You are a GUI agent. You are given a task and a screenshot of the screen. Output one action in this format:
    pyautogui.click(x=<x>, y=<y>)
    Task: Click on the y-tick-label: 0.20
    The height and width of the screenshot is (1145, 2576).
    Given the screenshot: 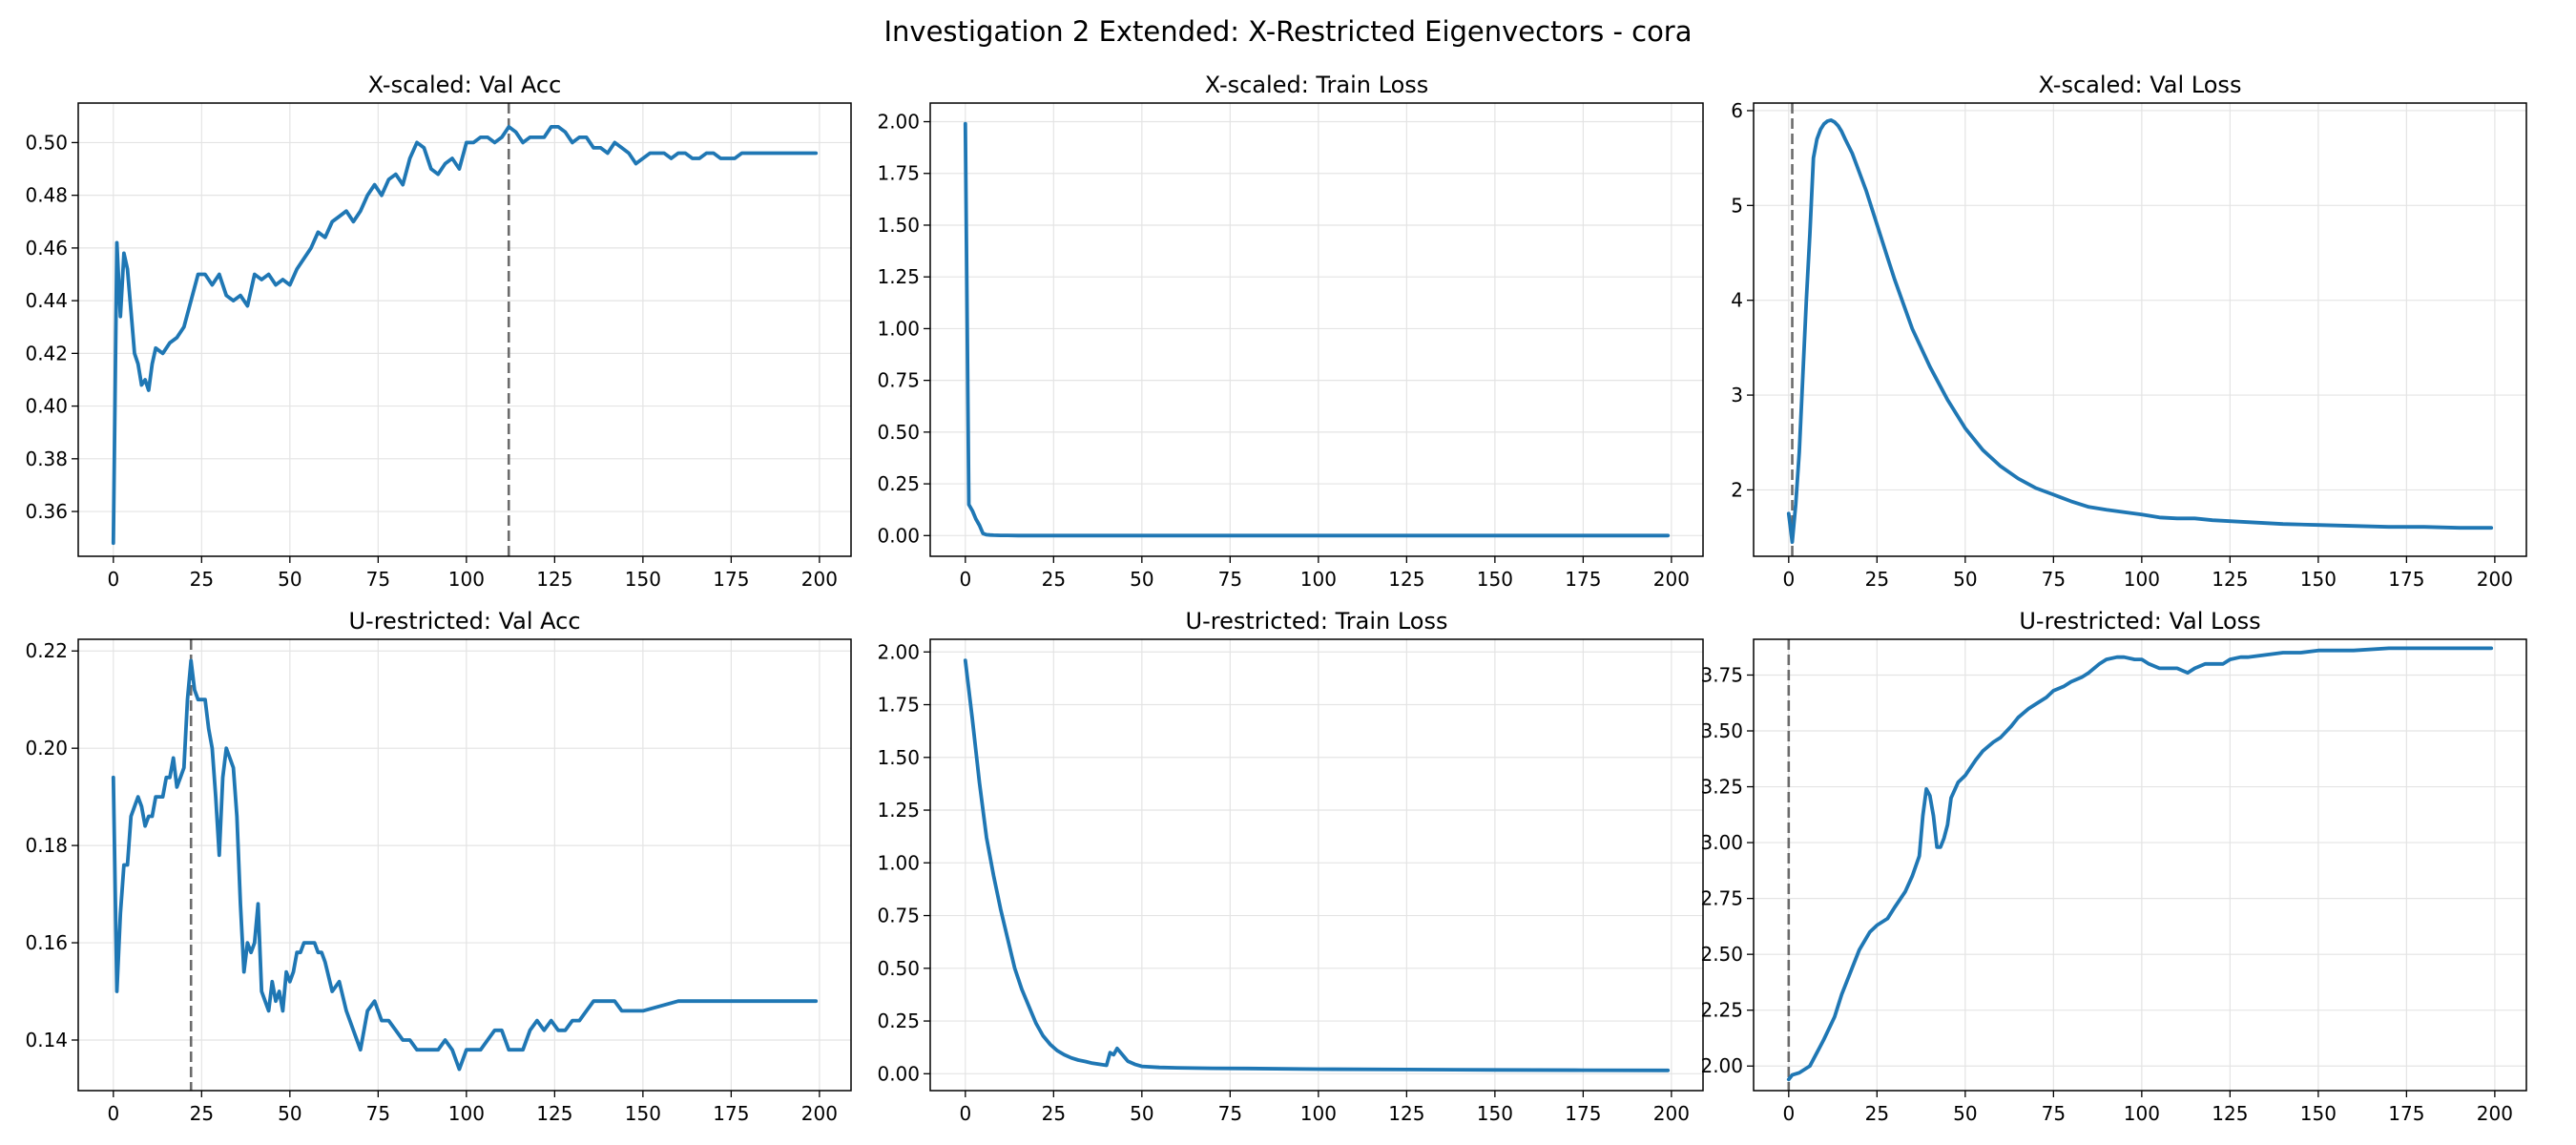 What is the action you would take?
    pyautogui.click(x=46, y=748)
    